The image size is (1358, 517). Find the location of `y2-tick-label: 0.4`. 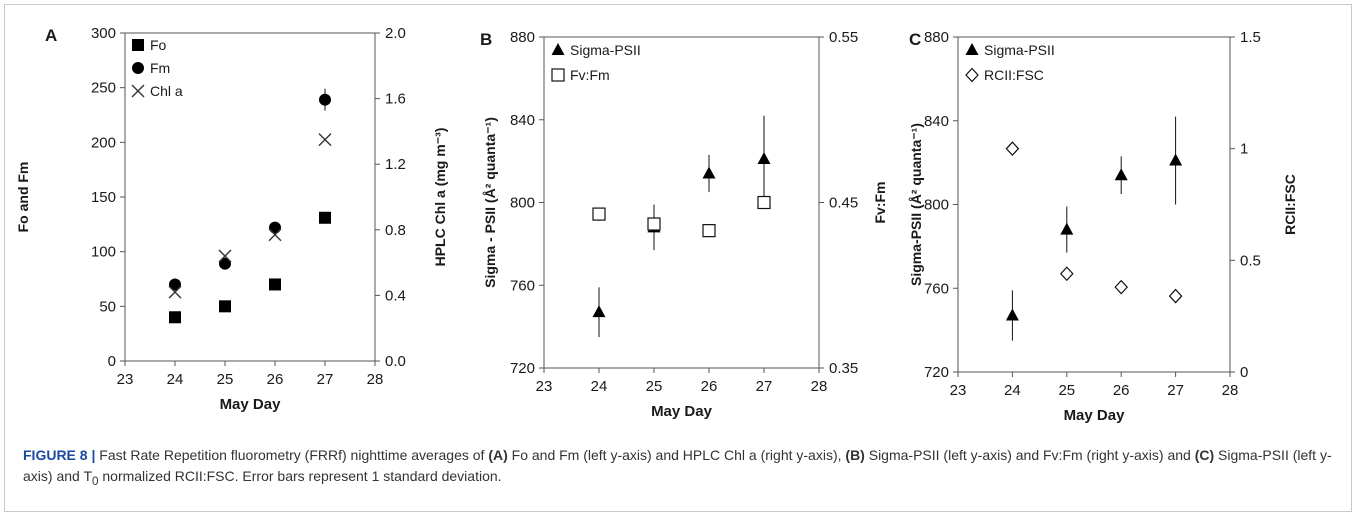

y2-tick-label: 0.4 is located at coordinates (395, 295).